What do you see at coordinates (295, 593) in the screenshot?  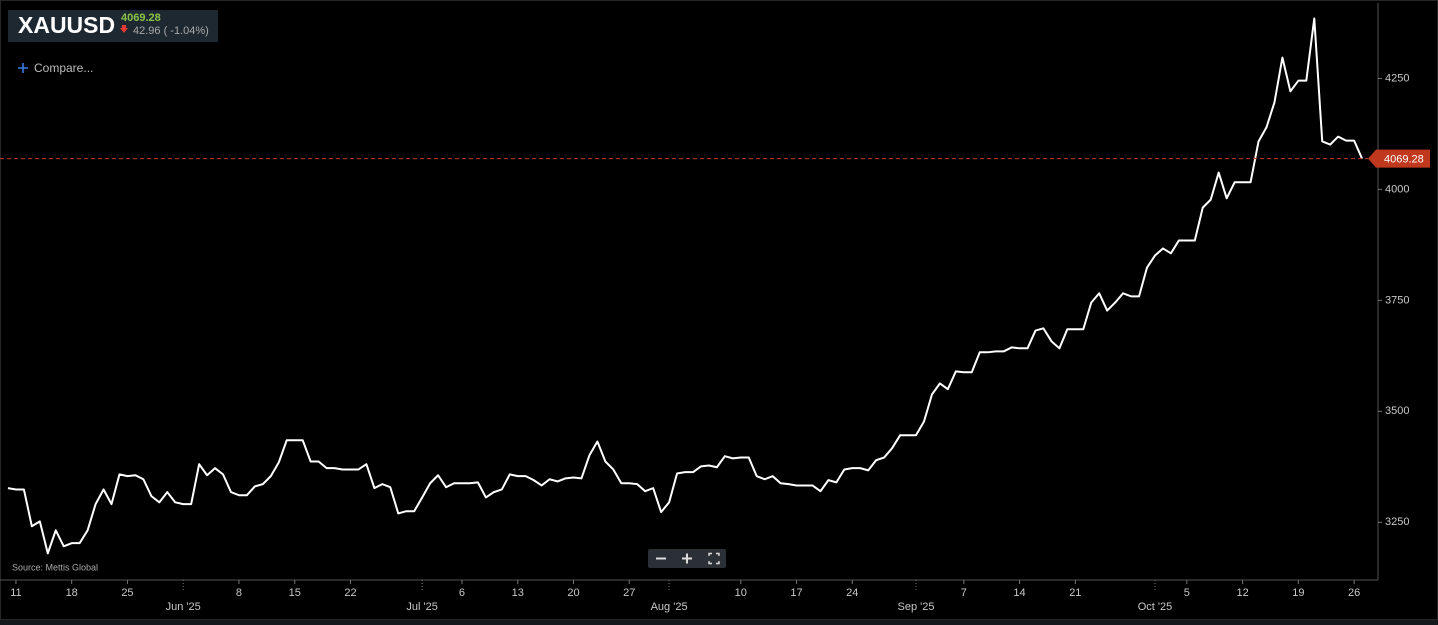 I see `x-tick-label: 15` at bounding box center [295, 593].